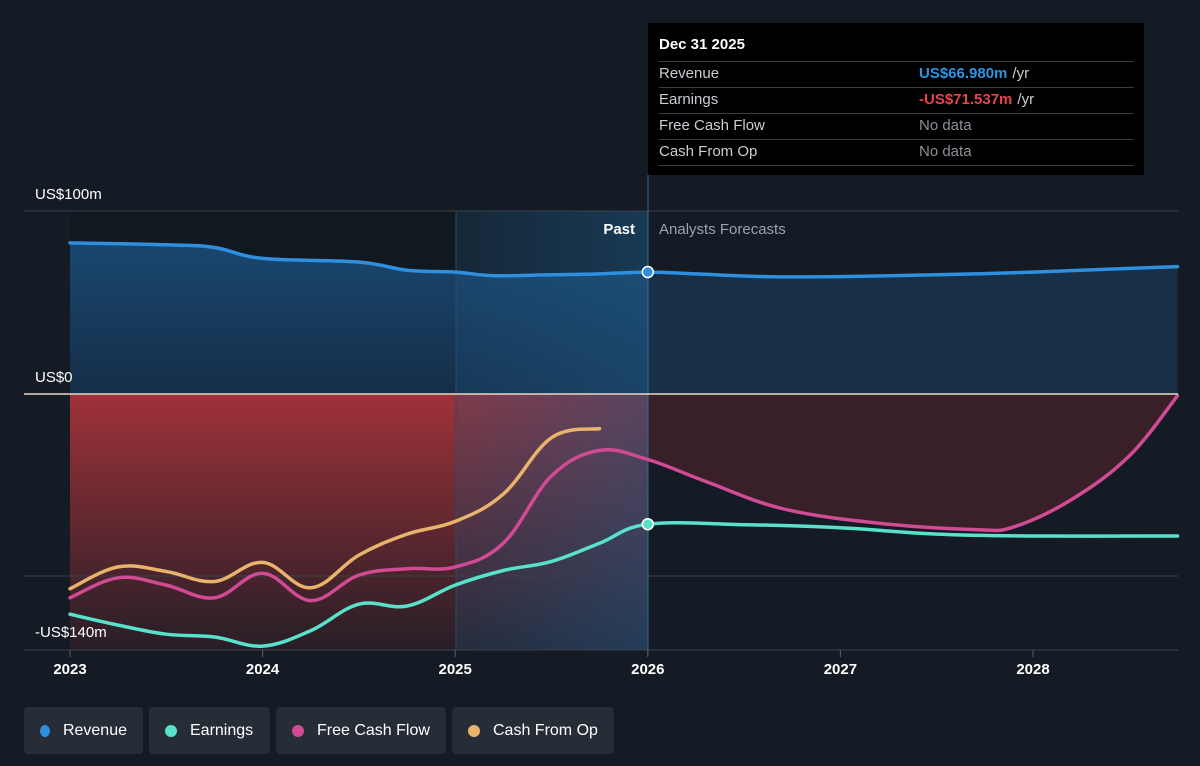  I want to click on legend-item-free-cash-flow: Free Cash Flow, so click(361, 730).